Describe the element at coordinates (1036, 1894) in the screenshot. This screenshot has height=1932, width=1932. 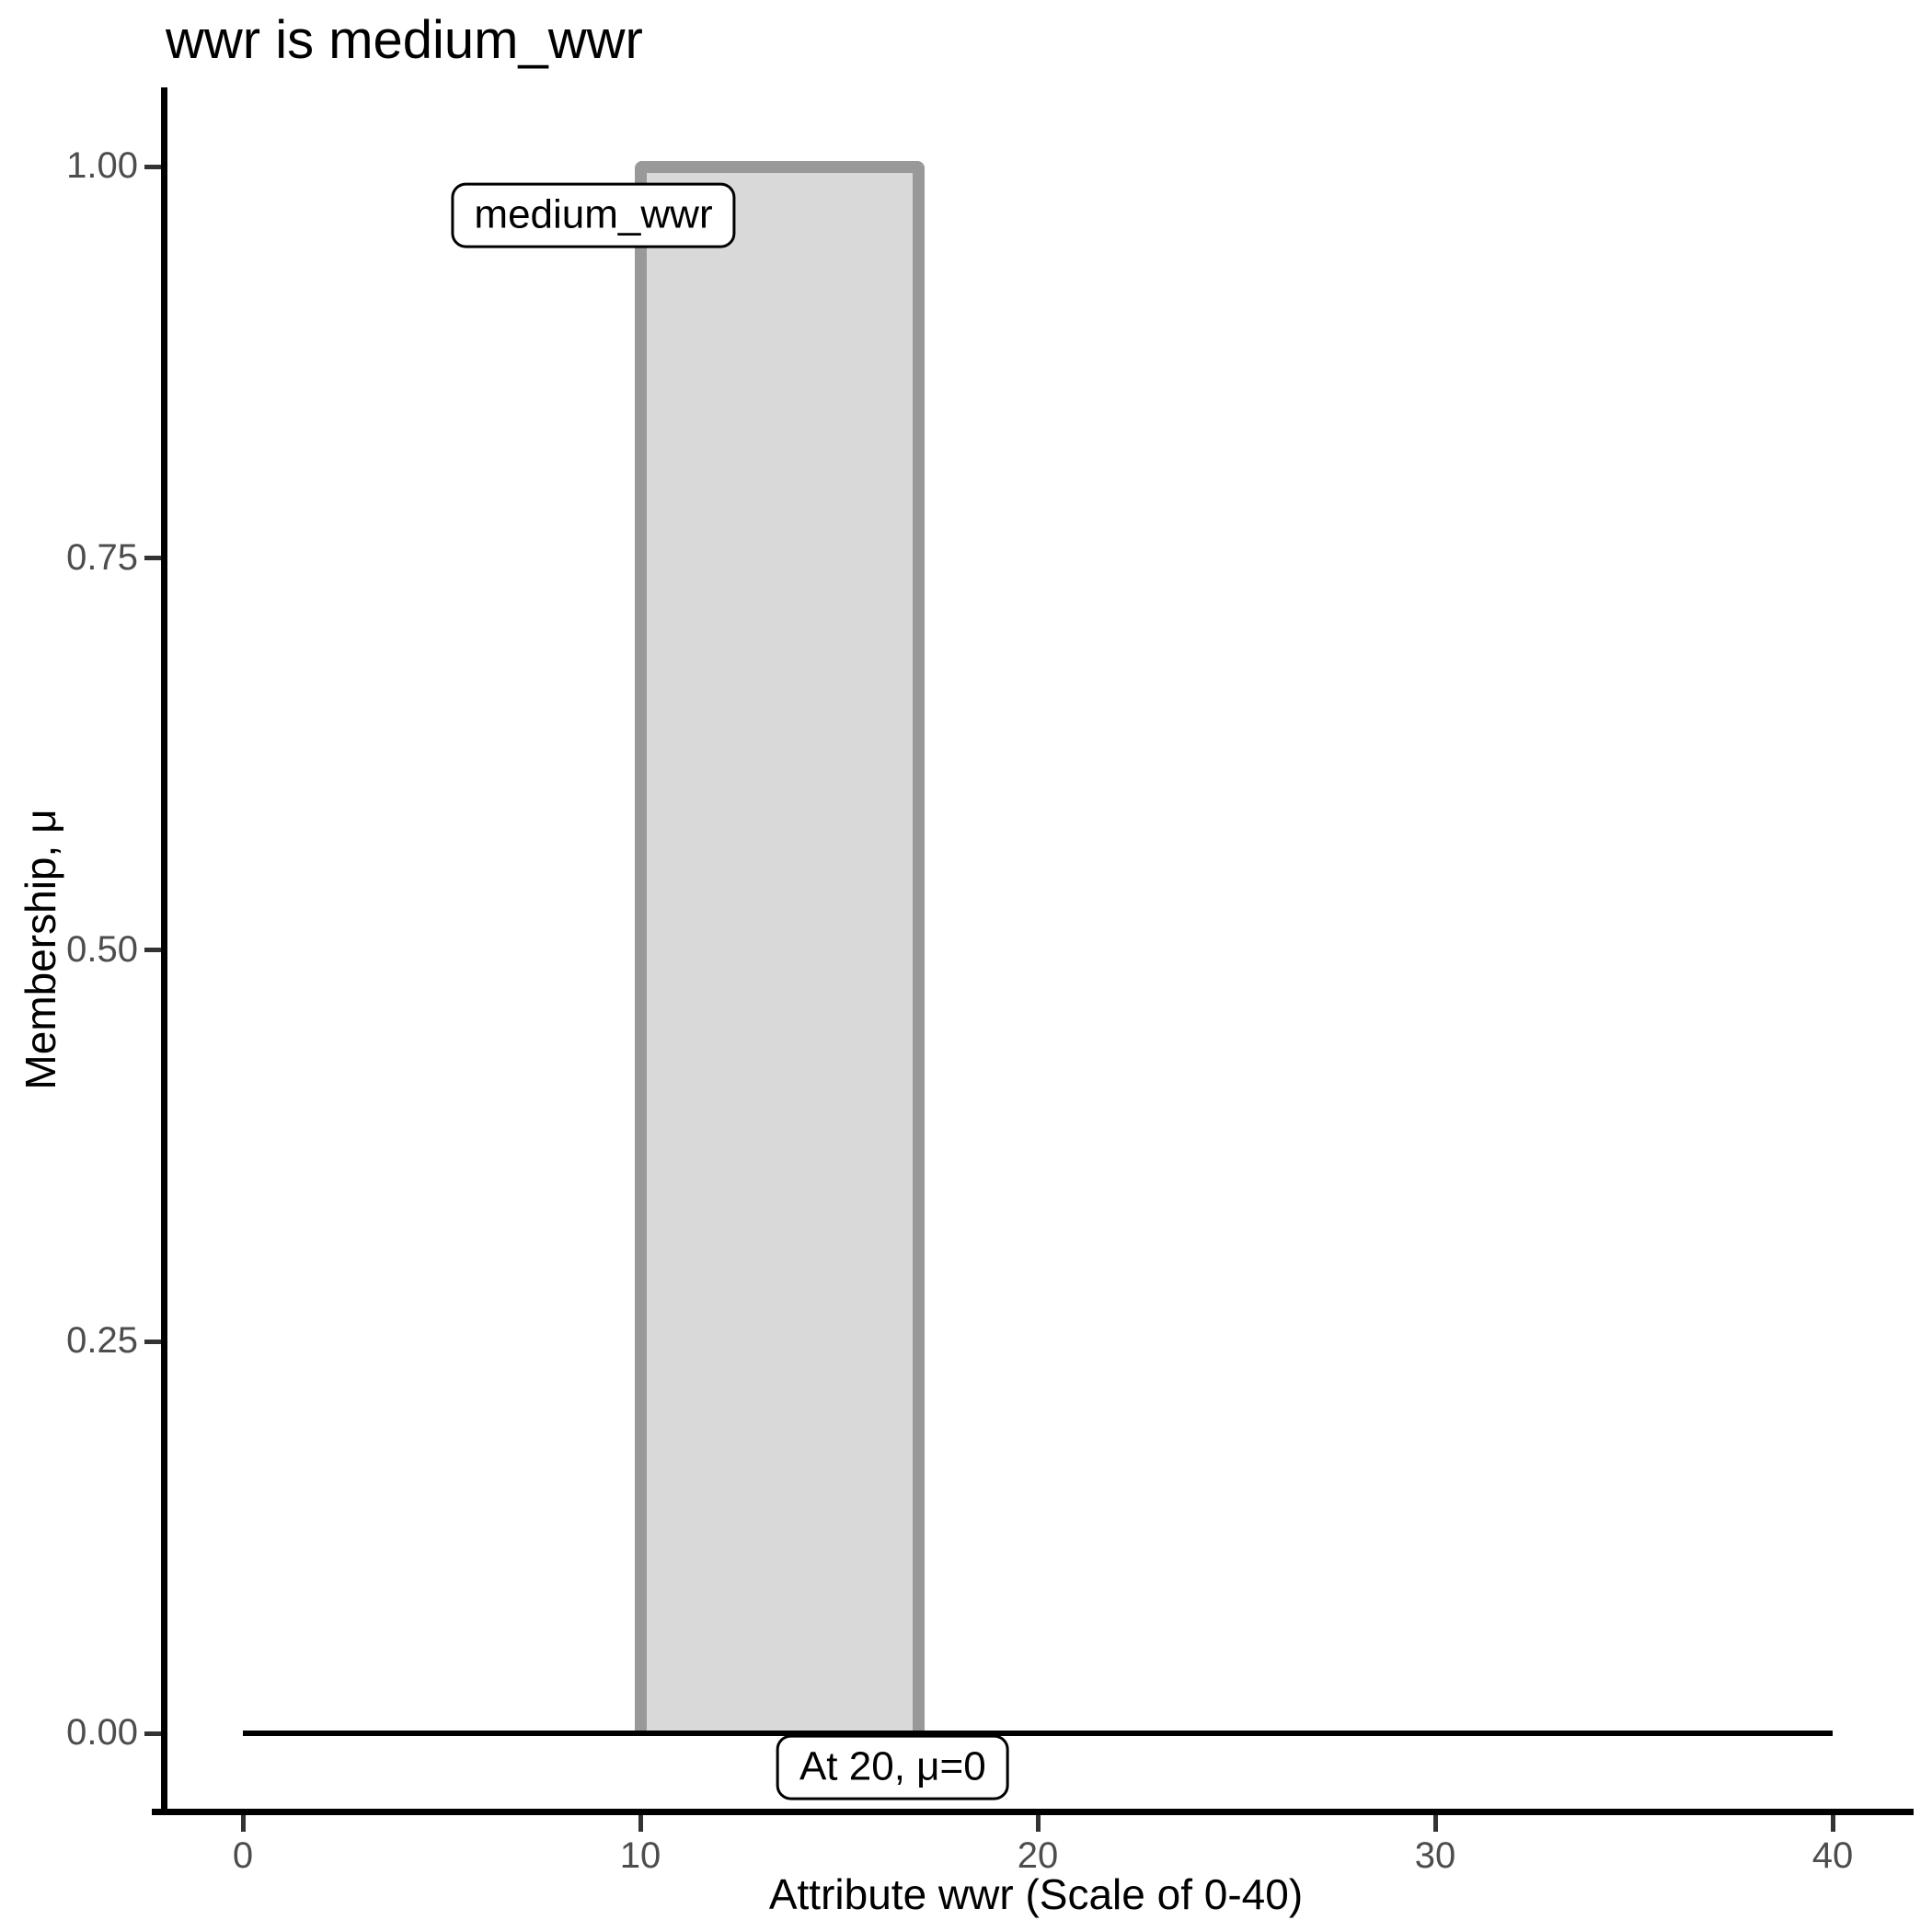
I see `x-axis-title: Attribute wwr (Scale of 0-40)` at that location.